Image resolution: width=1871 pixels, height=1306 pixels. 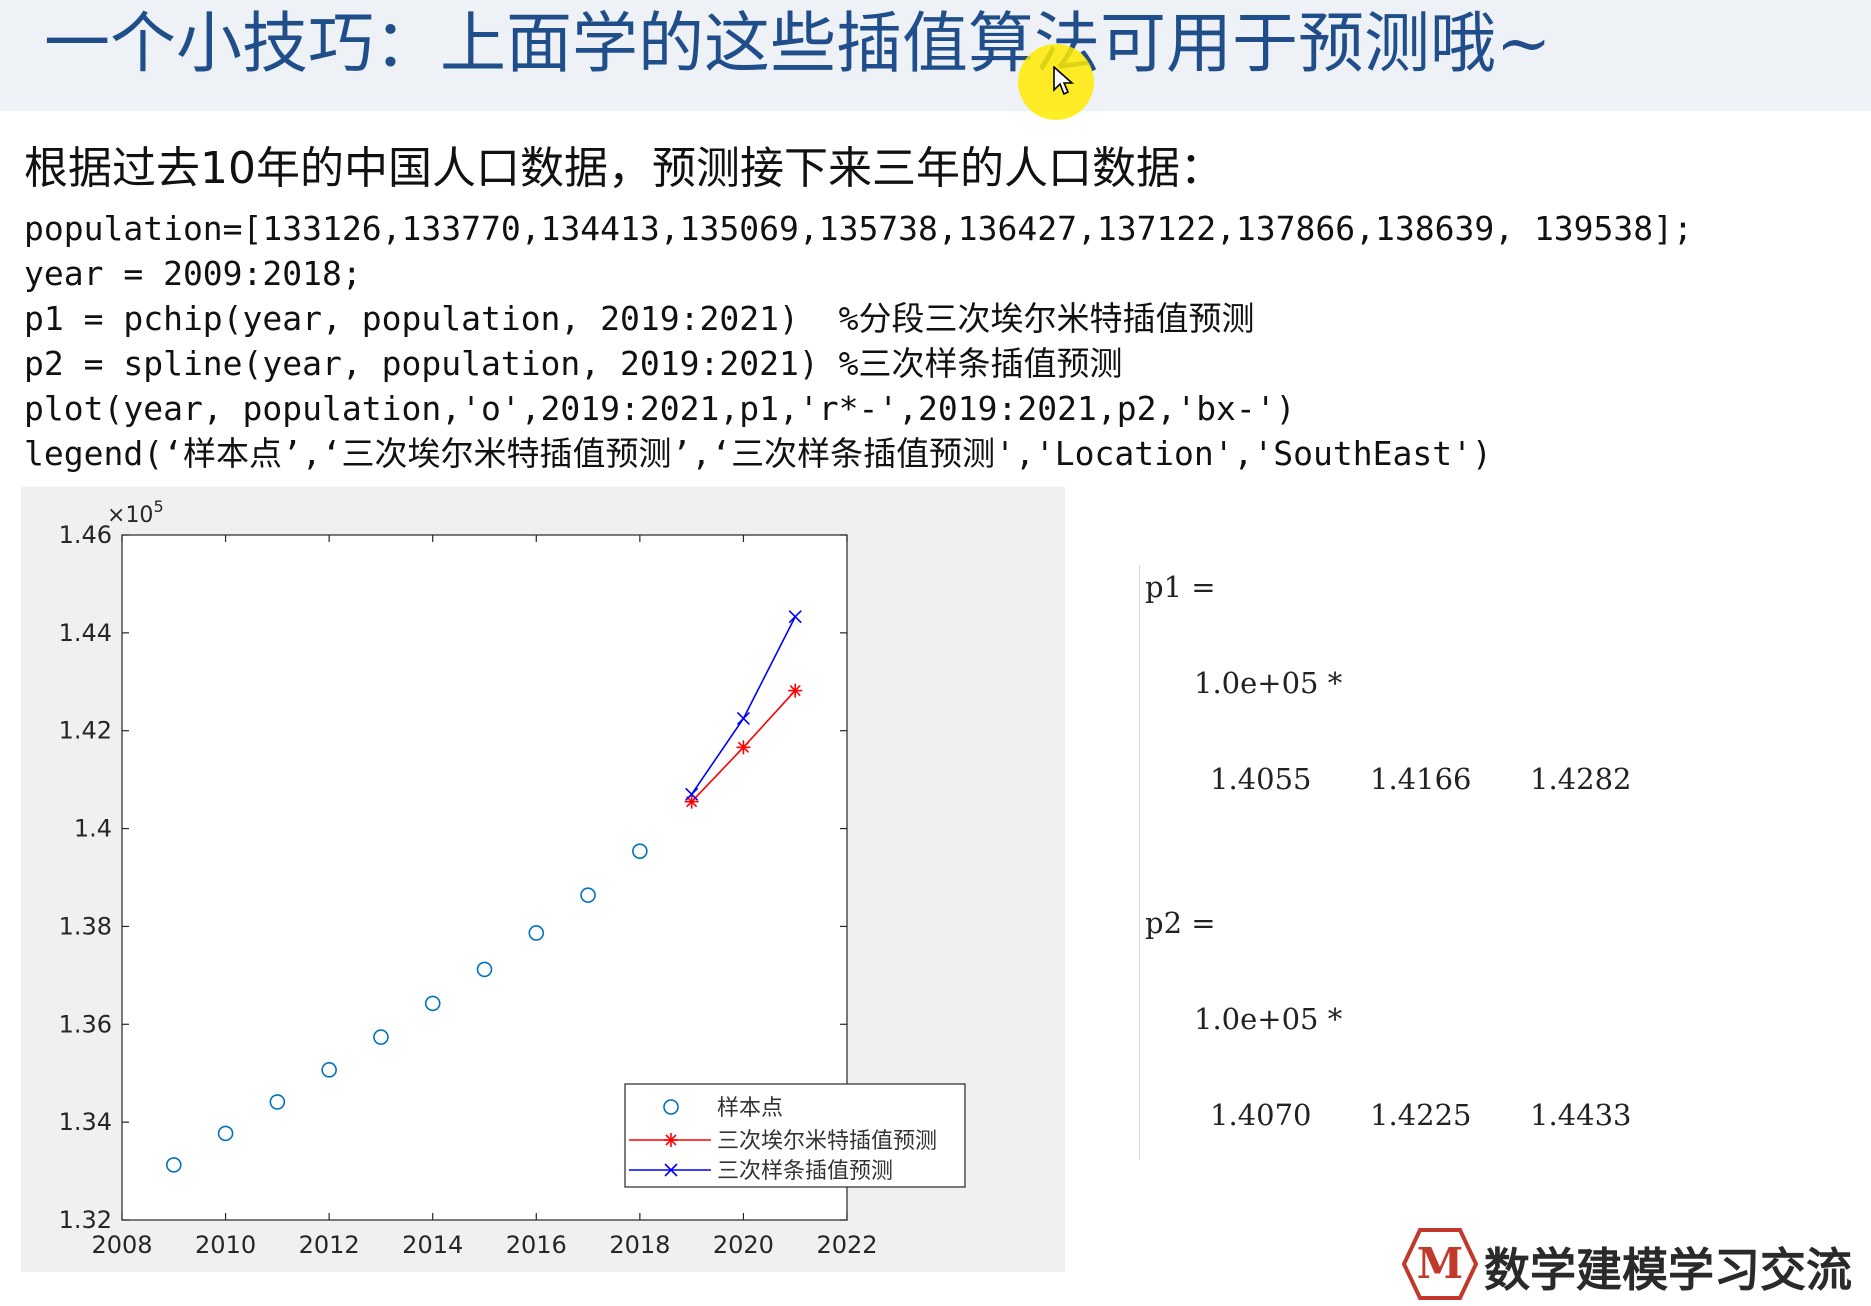 What do you see at coordinates (85, 1122) in the screenshot?
I see `y-tick-label: 1.34` at bounding box center [85, 1122].